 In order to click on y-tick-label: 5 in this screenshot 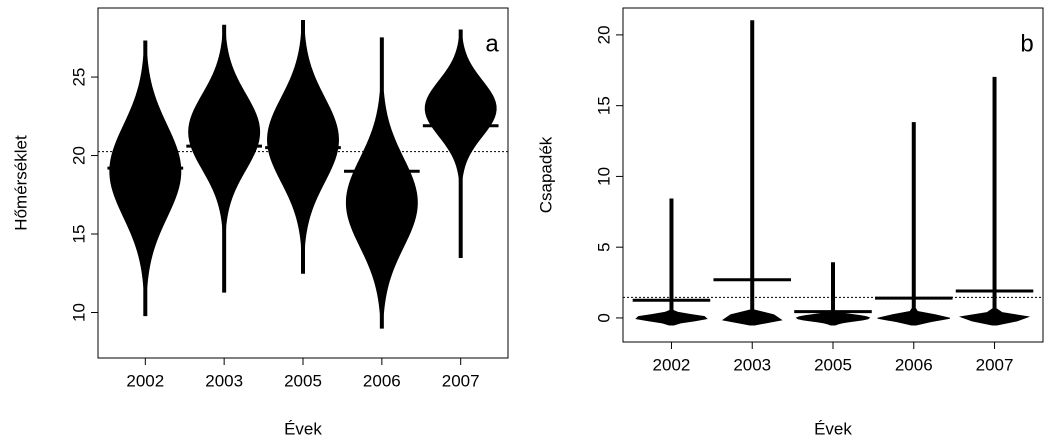, I will do `click(603, 246)`.